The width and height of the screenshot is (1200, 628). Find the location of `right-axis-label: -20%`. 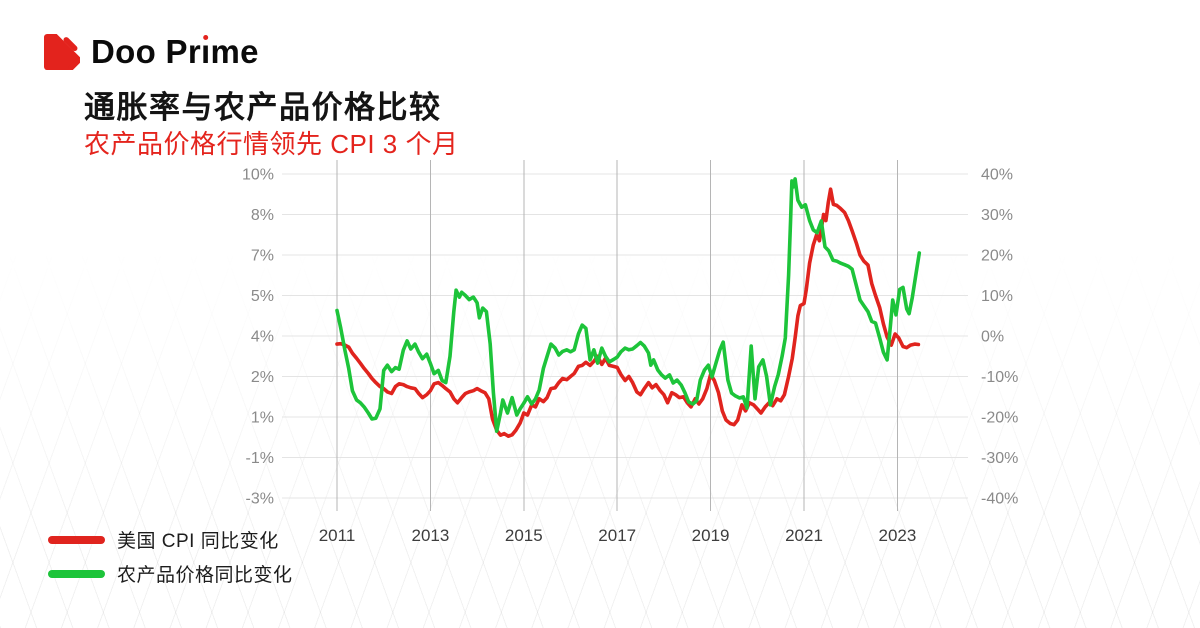

right-axis-label: -20% is located at coordinates (999, 418).